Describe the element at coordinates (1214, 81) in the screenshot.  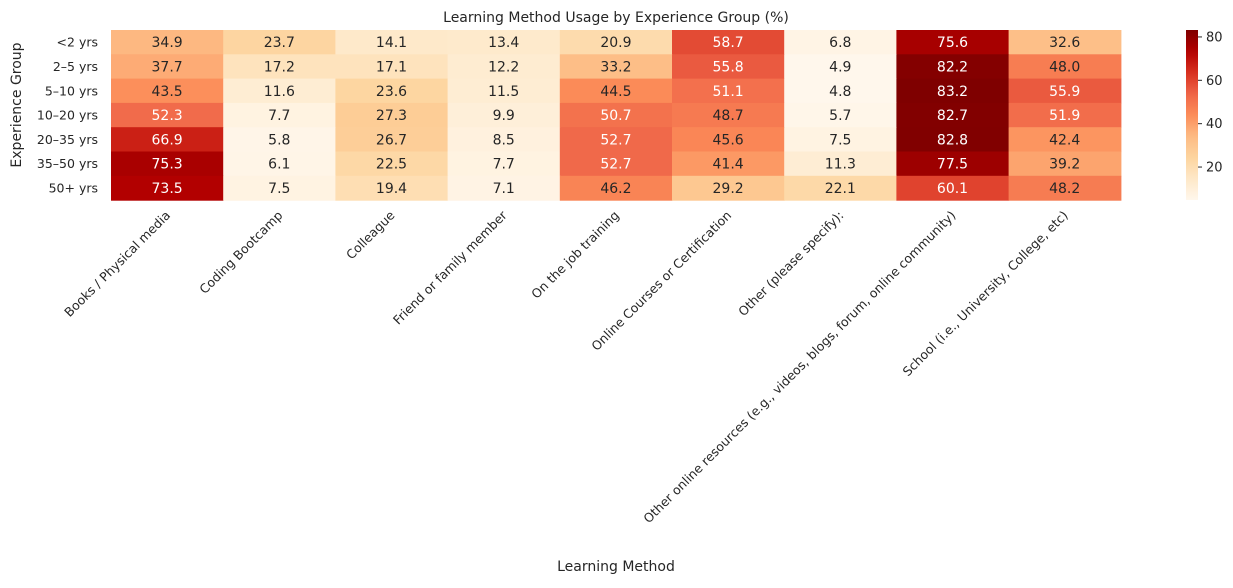
I see `colorbar-tick-label: 60` at that location.